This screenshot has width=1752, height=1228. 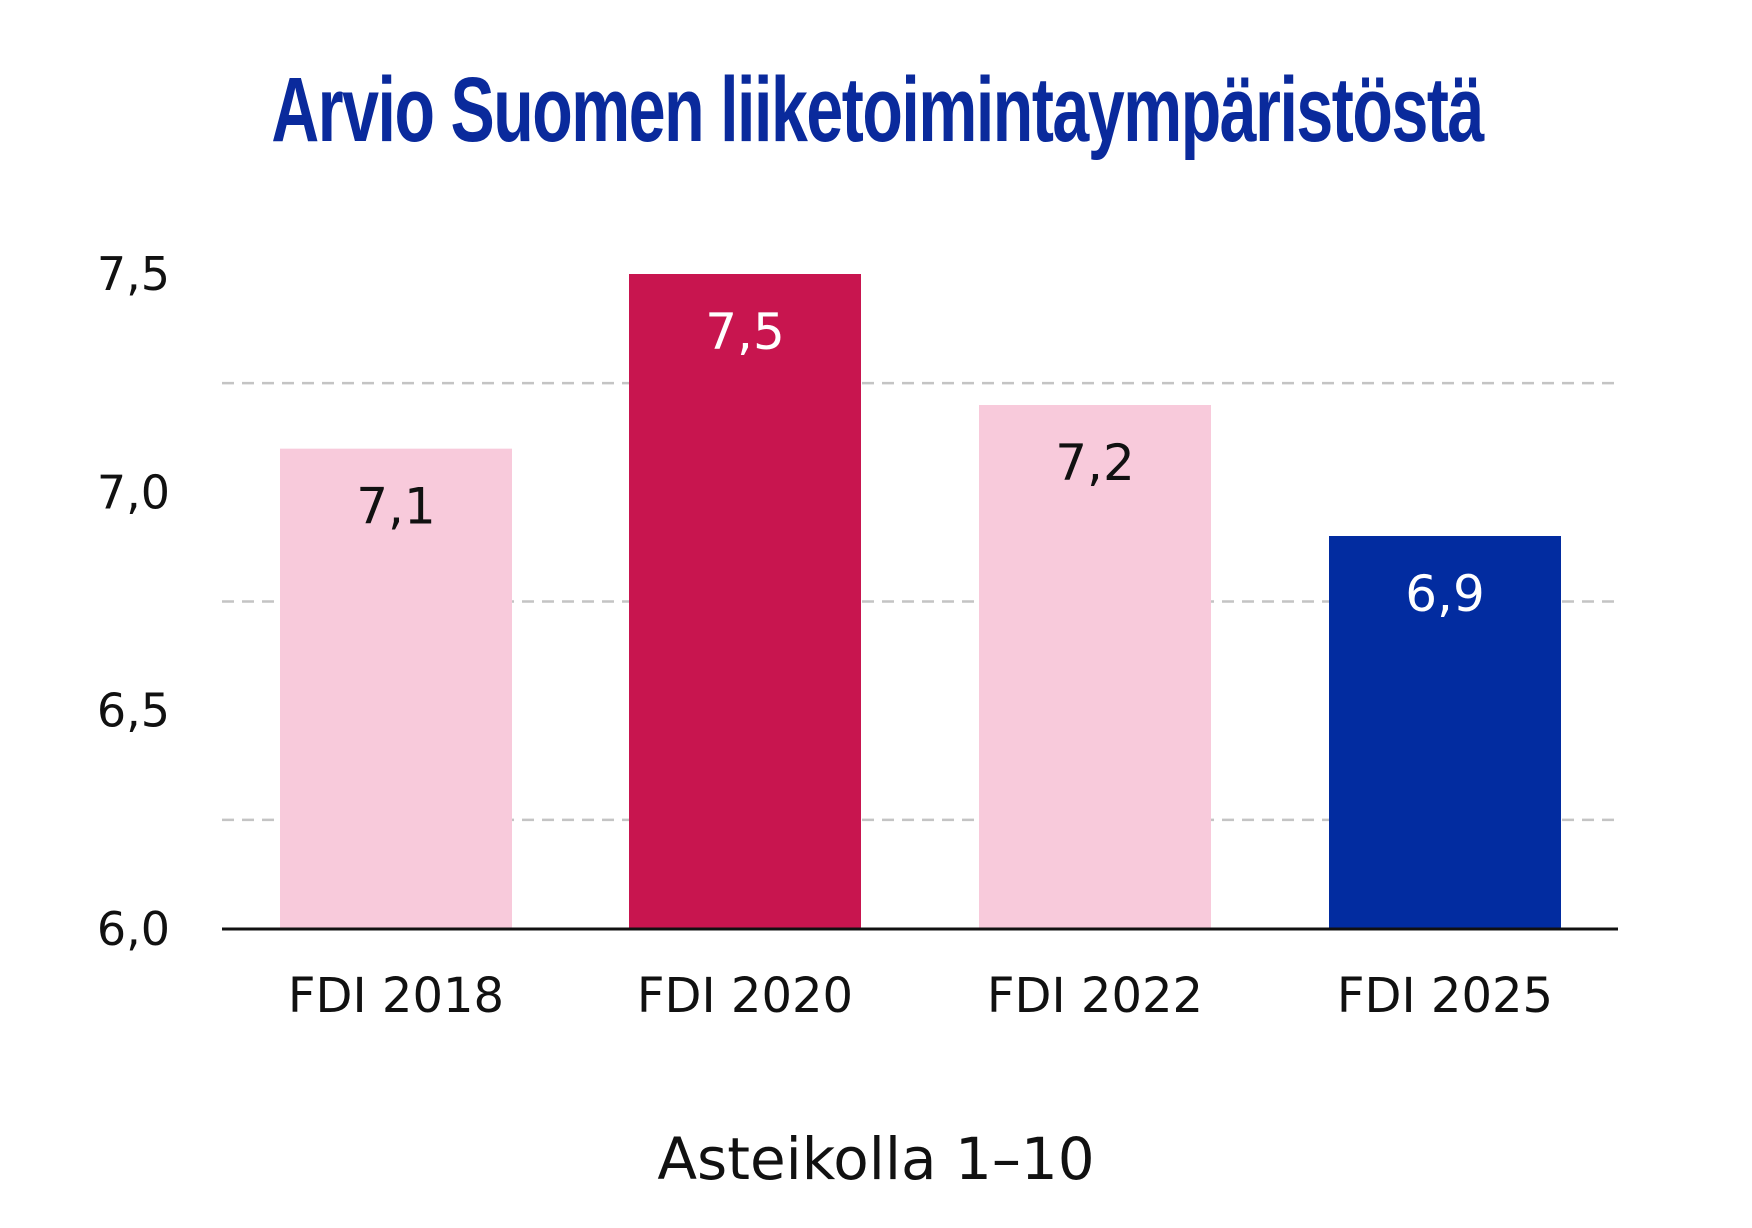 What do you see at coordinates (745, 332) in the screenshot?
I see `data-label: 7,5` at bounding box center [745, 332].